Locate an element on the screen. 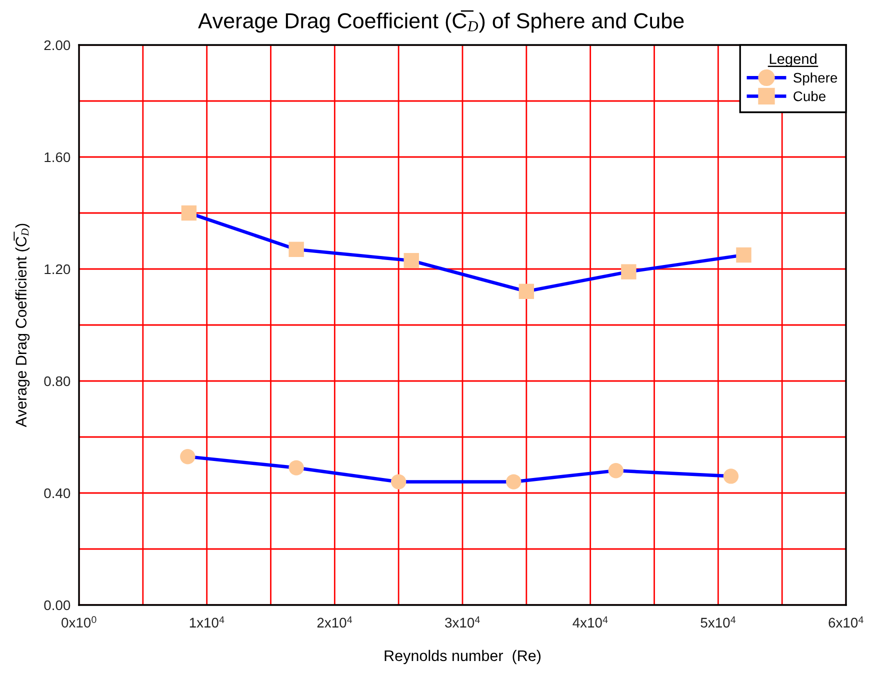 The height and width of the screenshot is (676, 874). x-tick-label: 2x10$^{4}$ is located at coordinates (334, 622).